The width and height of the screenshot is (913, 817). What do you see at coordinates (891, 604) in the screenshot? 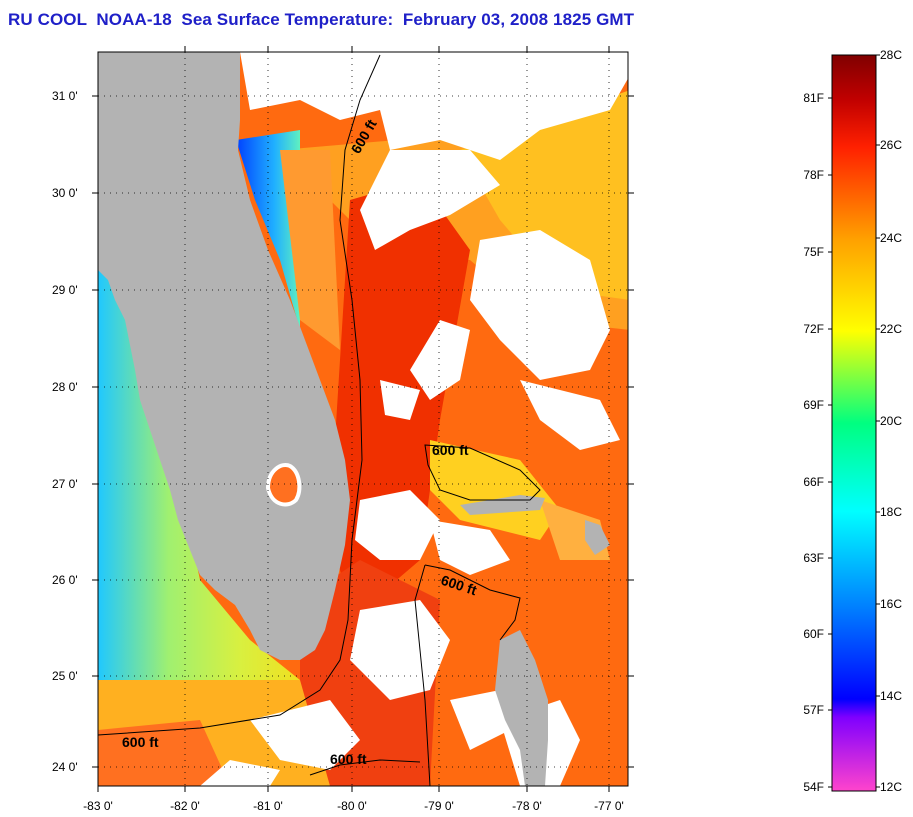
I see `colorbar-c-label: 16C` at bounding box center [891, 604].